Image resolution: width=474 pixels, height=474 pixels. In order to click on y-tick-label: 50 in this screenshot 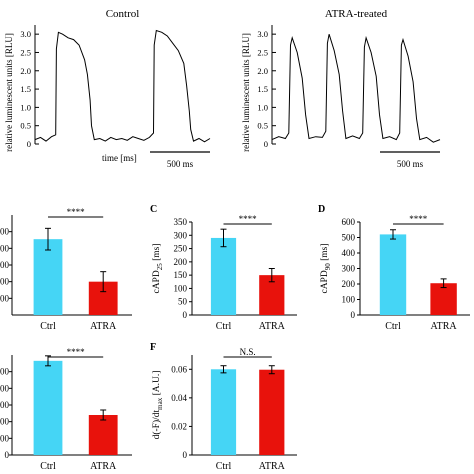, I will do `click(183, 302)`.